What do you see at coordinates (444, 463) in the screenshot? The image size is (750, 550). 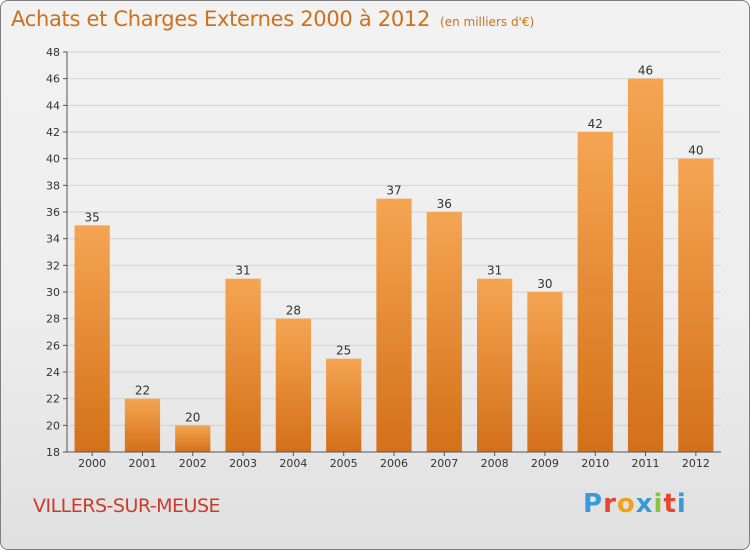 I see `x-tick-label-2007: 2007` at bounding box center [444, 463].